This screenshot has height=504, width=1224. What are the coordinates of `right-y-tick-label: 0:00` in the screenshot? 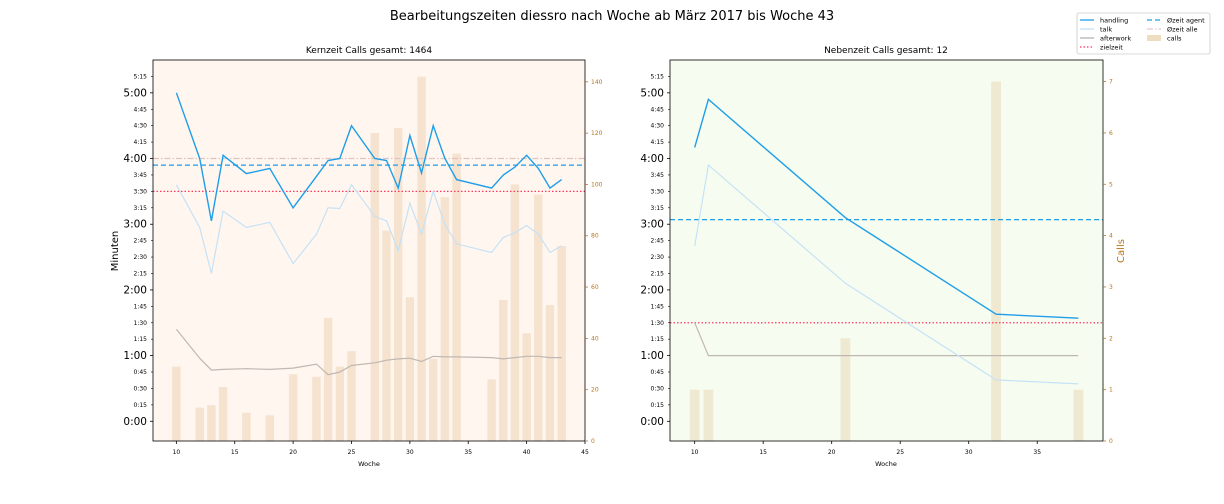 It's located at (652, 422).